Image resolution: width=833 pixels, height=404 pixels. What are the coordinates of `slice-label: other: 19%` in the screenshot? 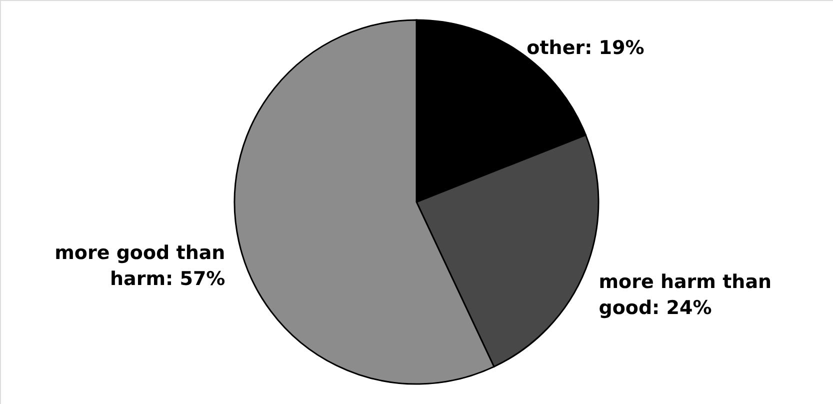 It's located at (585, 47).